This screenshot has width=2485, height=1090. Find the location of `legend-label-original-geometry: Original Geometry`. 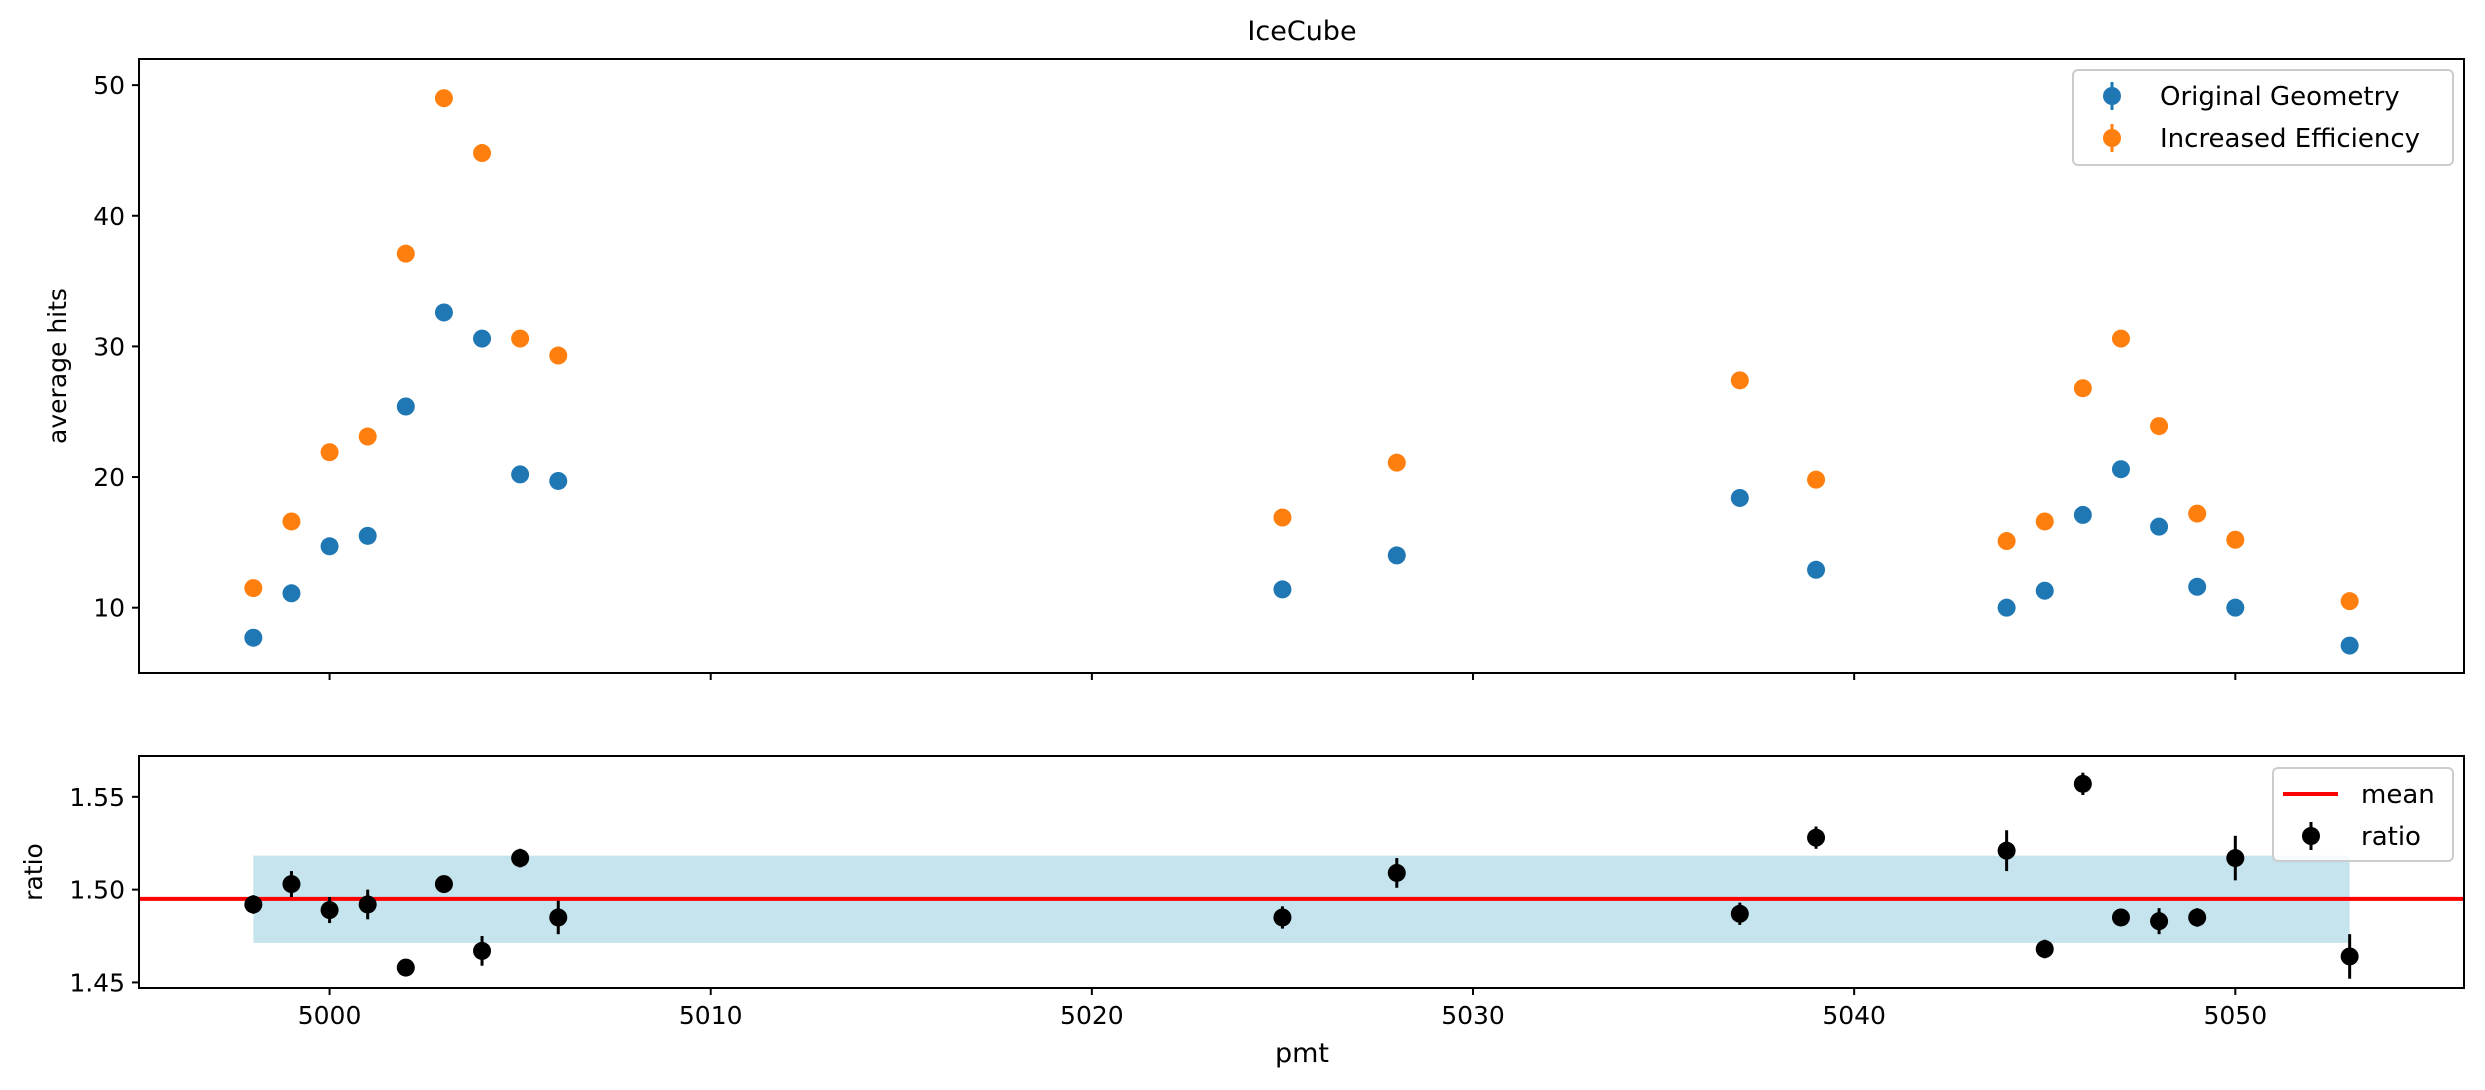

legend-label-original-geometry: Original Geometry is located at coordinates (2280, 97).